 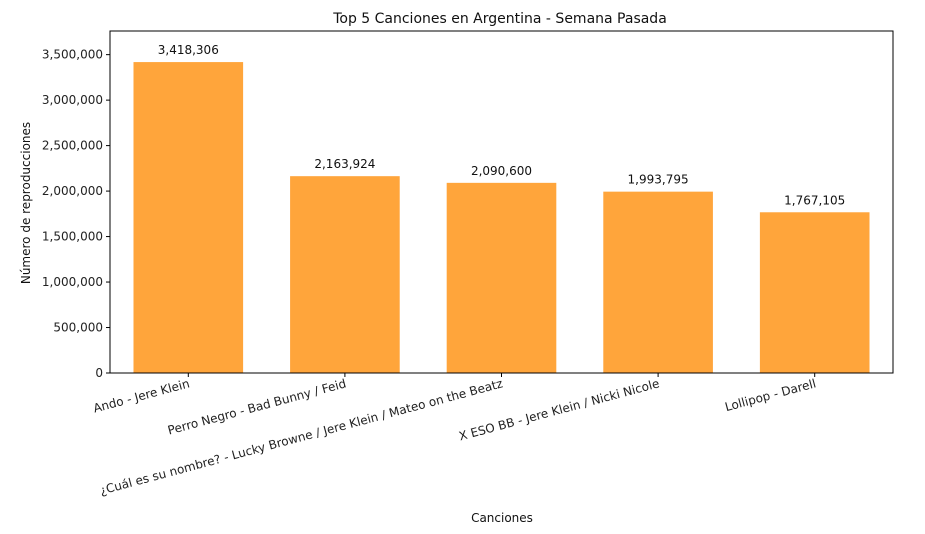 What do you see at coordinates (72, 100) in the screenshot?
I see `y-tick-label: 3,000,000` at bounding box center [72, 100].